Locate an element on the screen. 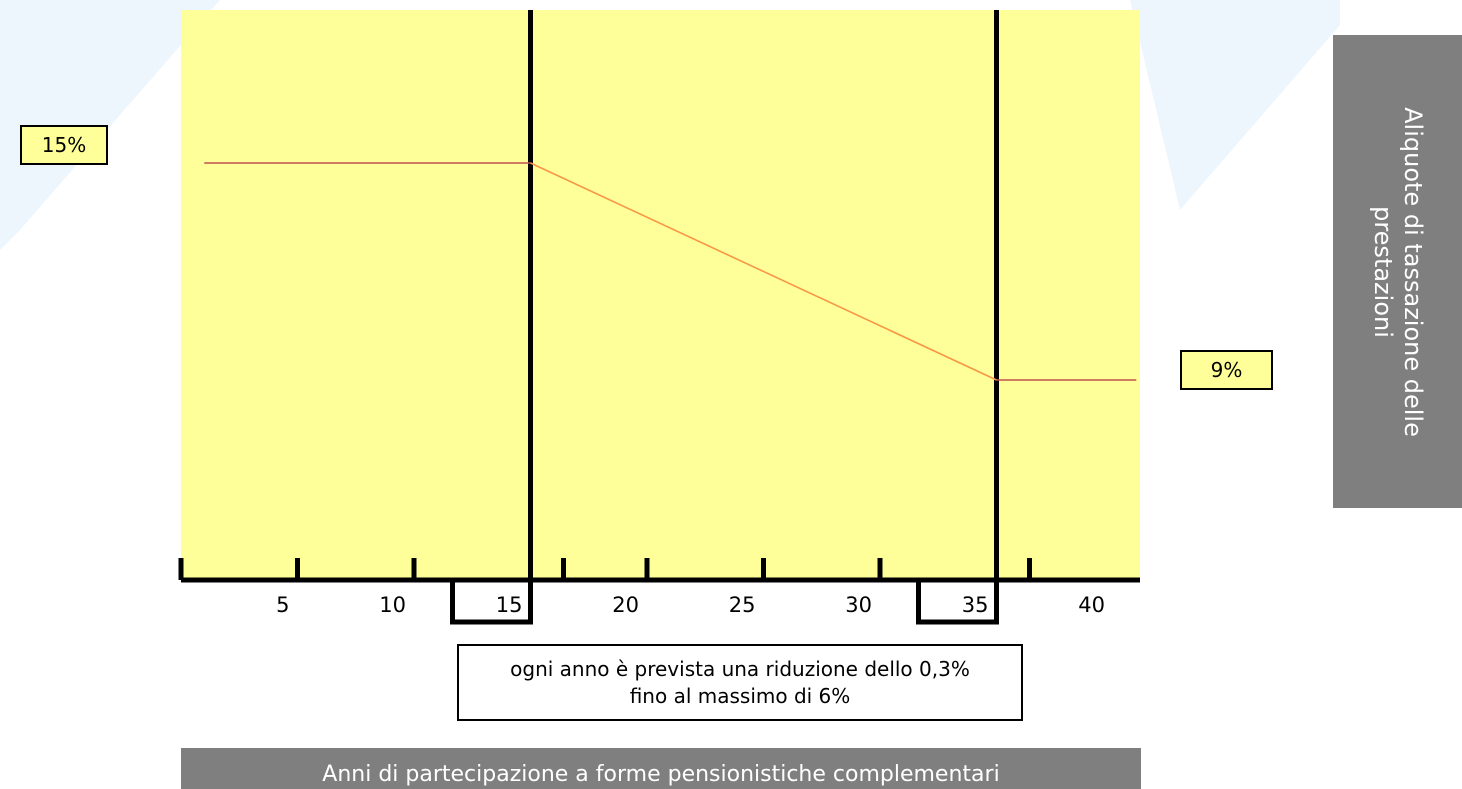  x-tick-label: 15 is located at coordinates (509, 605).